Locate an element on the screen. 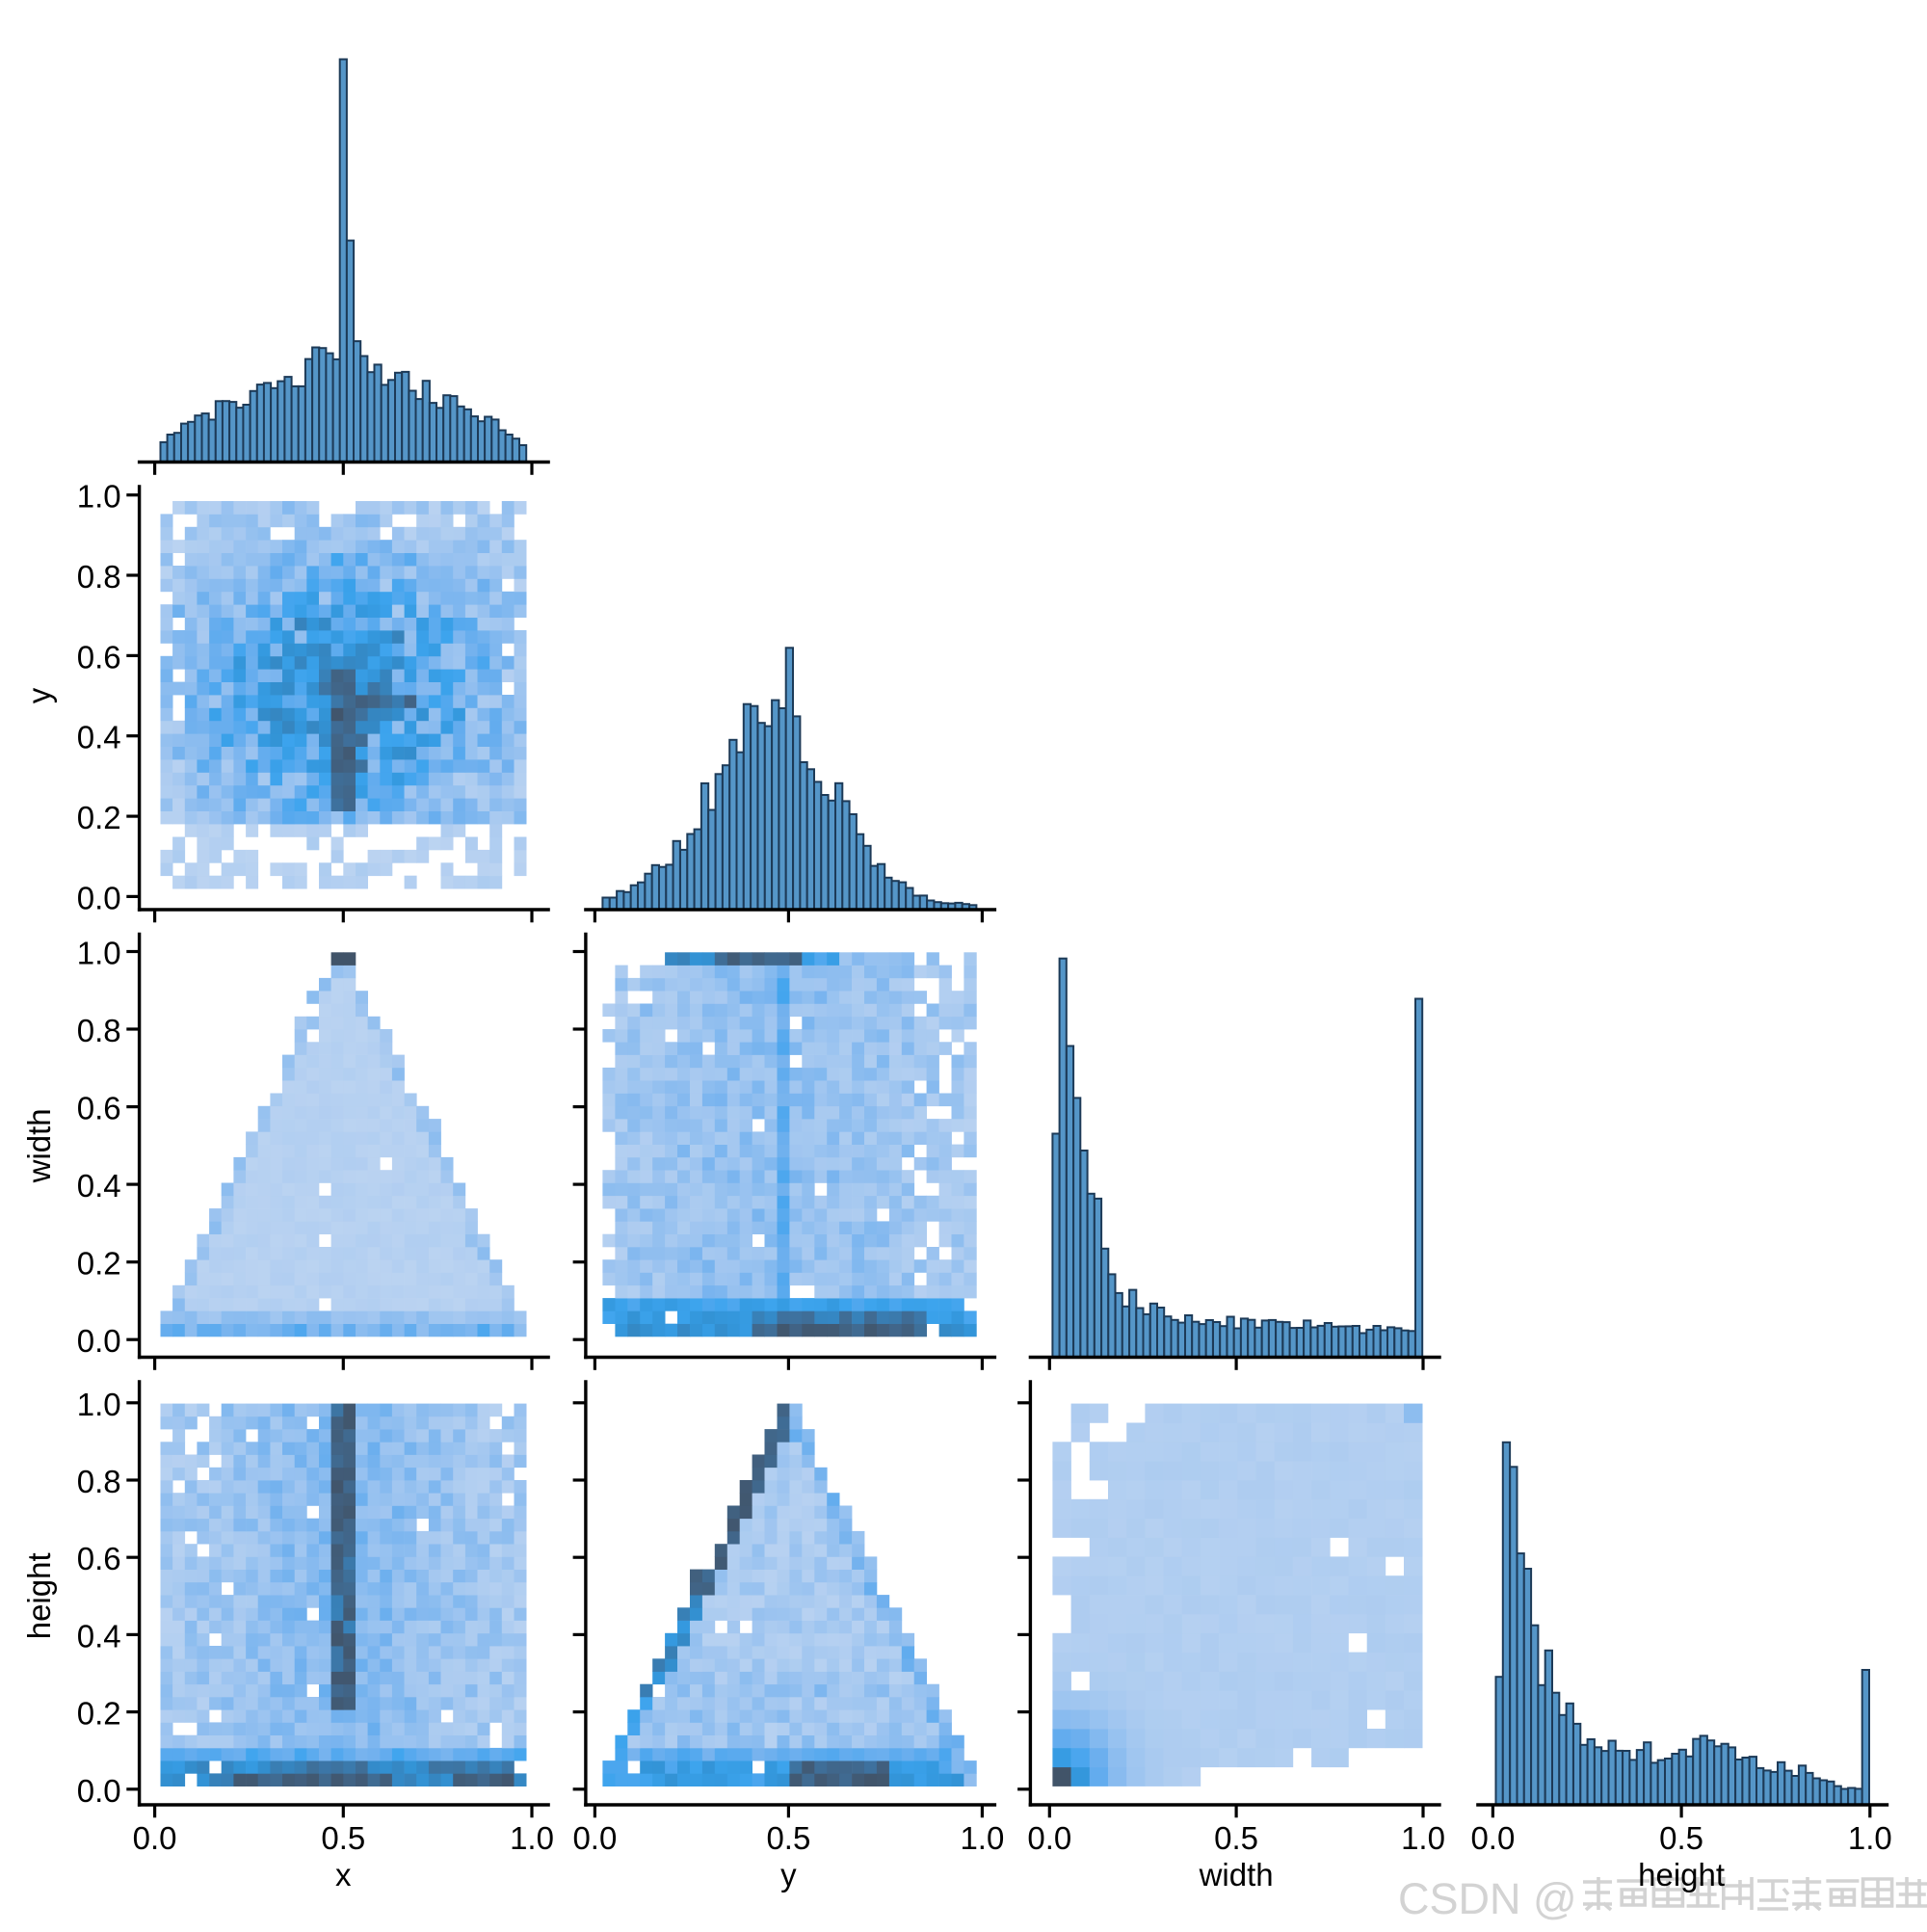 The height and width of the screenshot is (1932, 1927). svg-text: CSDN @ is located at coordinates (1488, 1898).